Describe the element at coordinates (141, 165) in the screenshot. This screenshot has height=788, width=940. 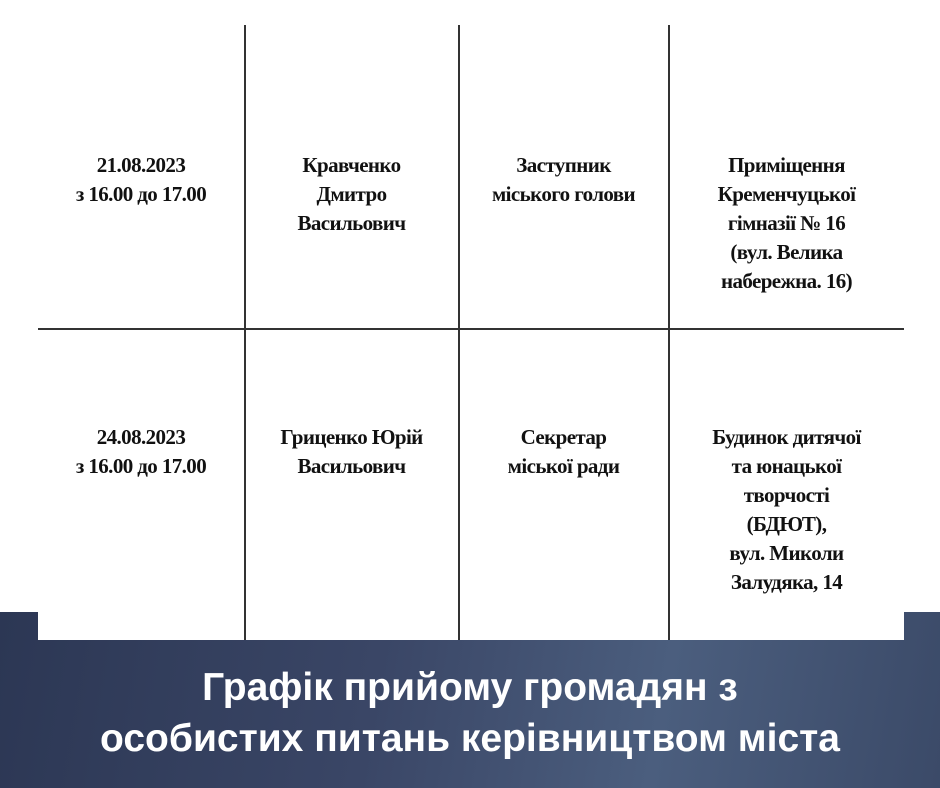
I see `cell-line: 21.08.2023` at that location.